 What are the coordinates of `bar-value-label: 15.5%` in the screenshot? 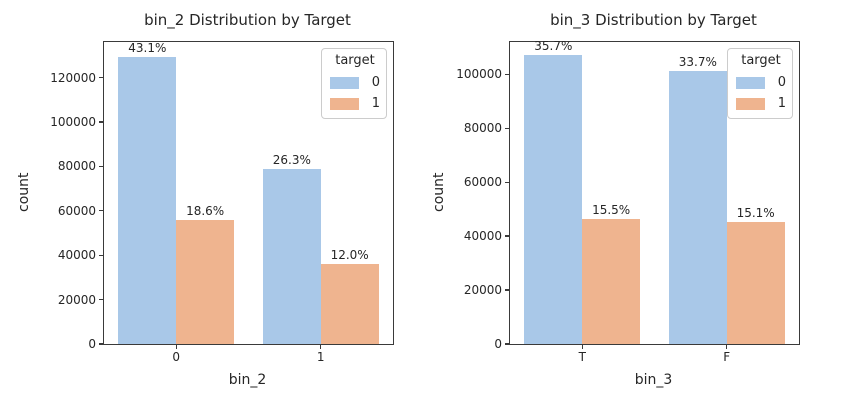 It's located at (611, 209).